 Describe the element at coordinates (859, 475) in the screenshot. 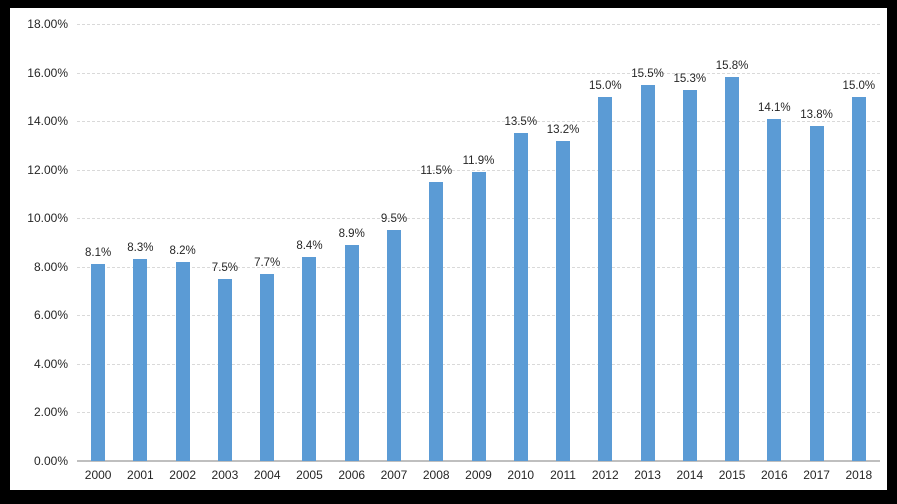

I see `x-axis-tick-label: 2018` at that location.